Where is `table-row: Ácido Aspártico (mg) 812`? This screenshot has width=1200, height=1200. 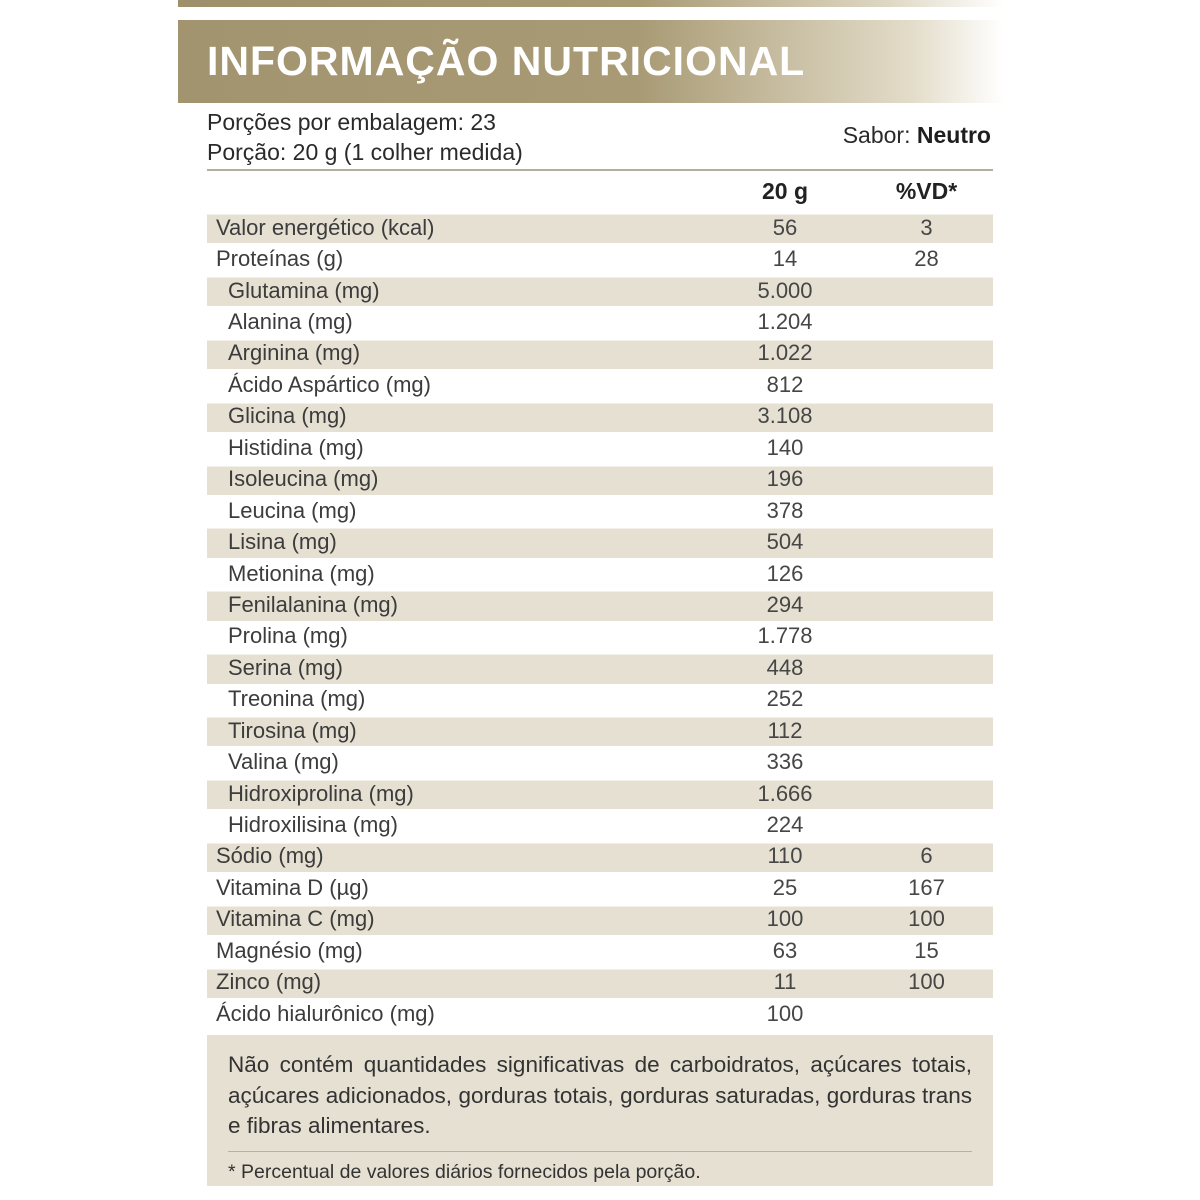
table-row: Ácido Aspártico (mg) 812 is located at coordinates (600, 384).